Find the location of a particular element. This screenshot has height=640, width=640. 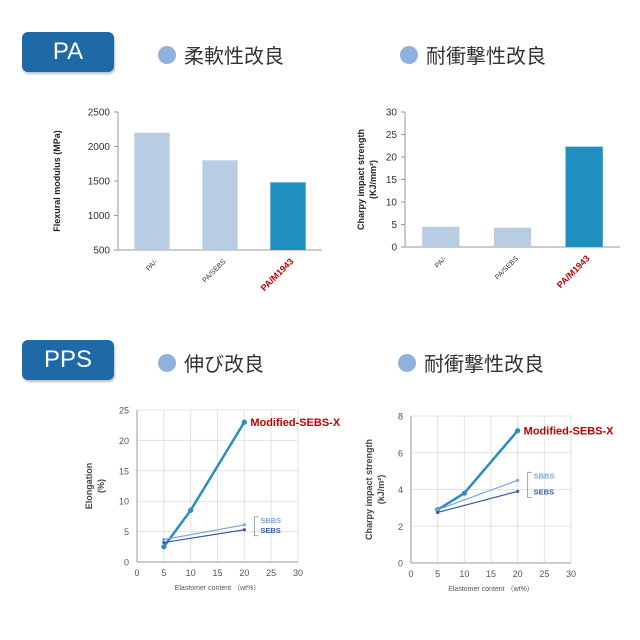

flexural-chart-x-tick-label: PA/M1943 is located at coordinates (277, 274).